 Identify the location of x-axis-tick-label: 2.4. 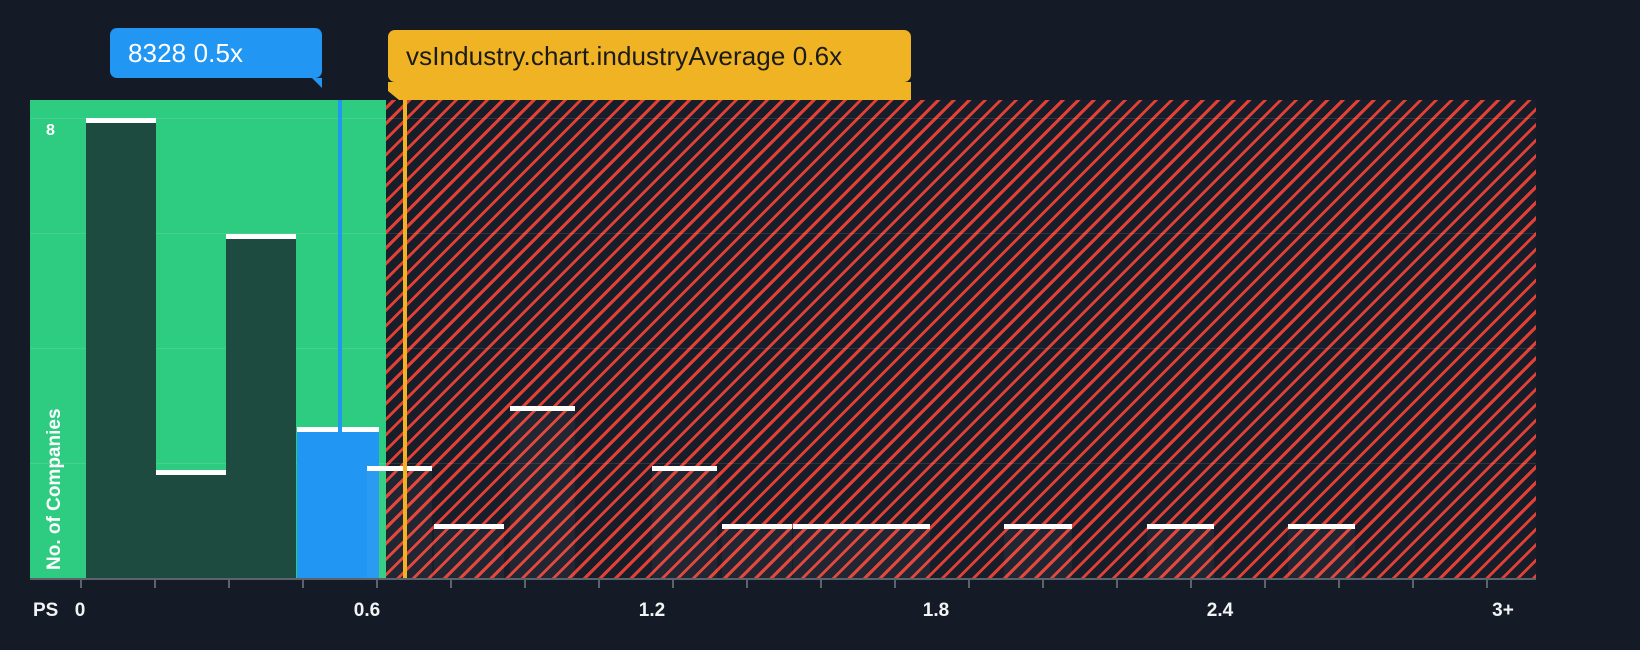
(1220, 610).